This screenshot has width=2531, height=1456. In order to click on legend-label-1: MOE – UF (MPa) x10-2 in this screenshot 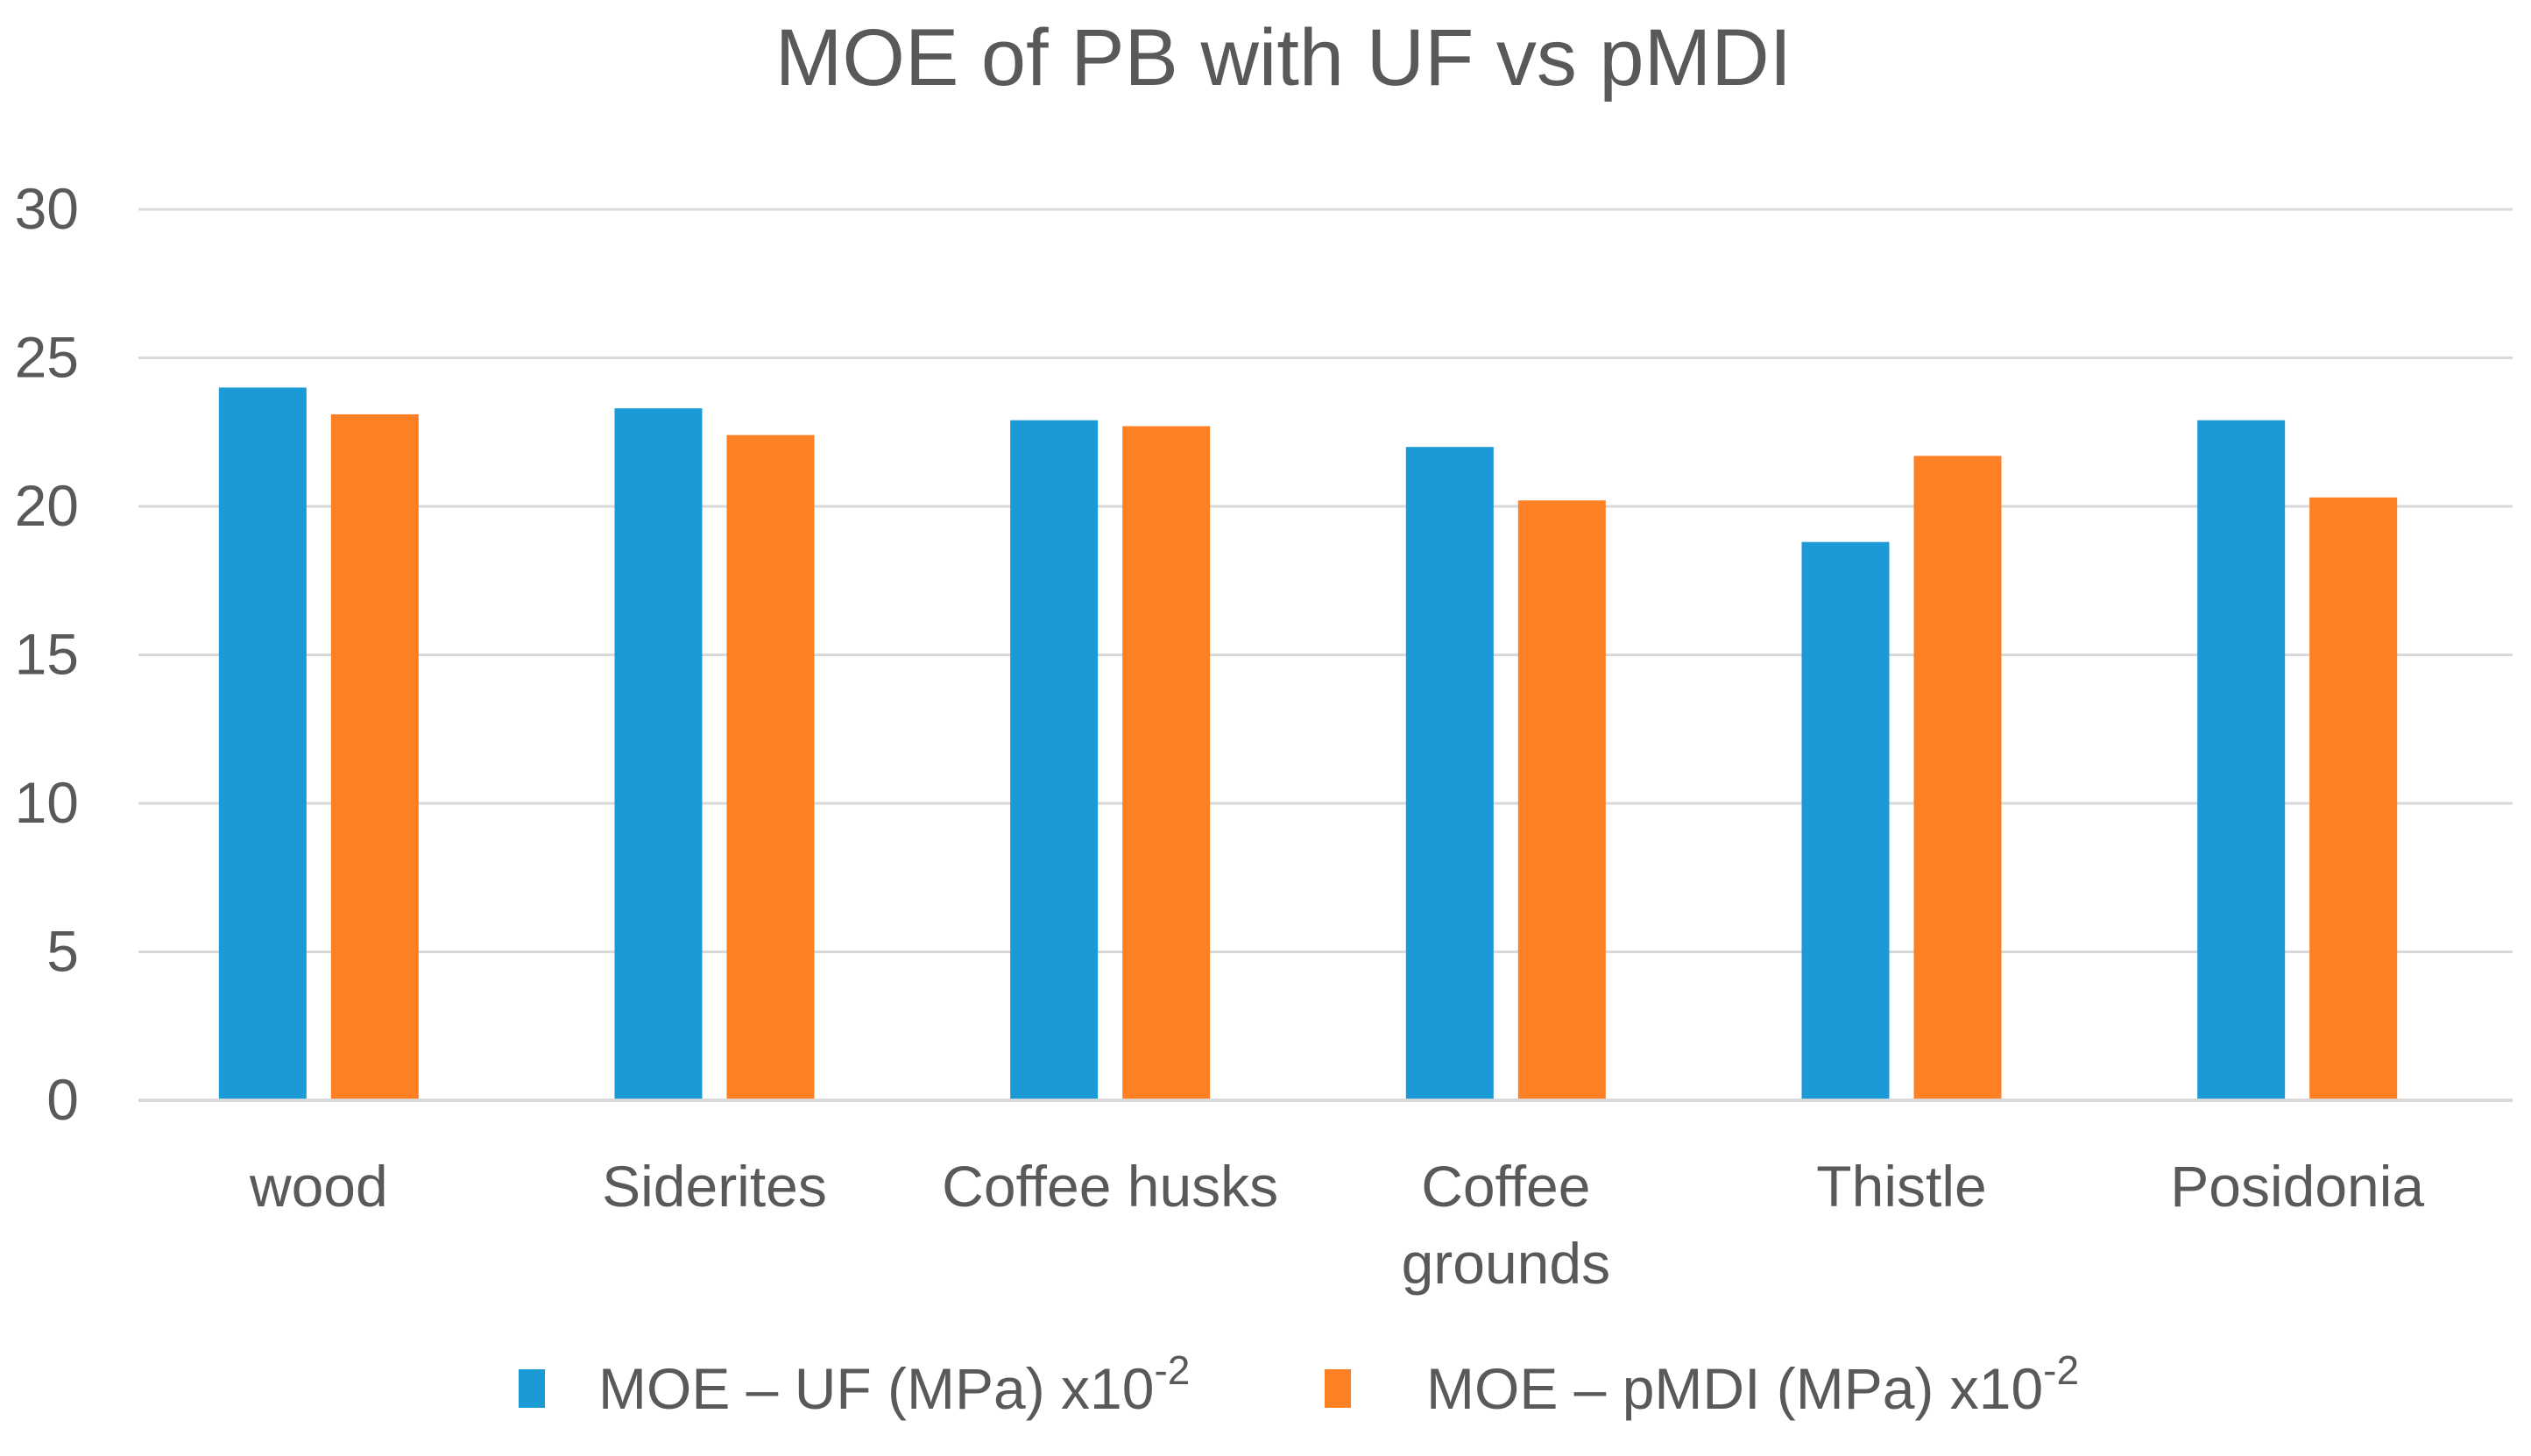, I will do `click(894, 1384)`.